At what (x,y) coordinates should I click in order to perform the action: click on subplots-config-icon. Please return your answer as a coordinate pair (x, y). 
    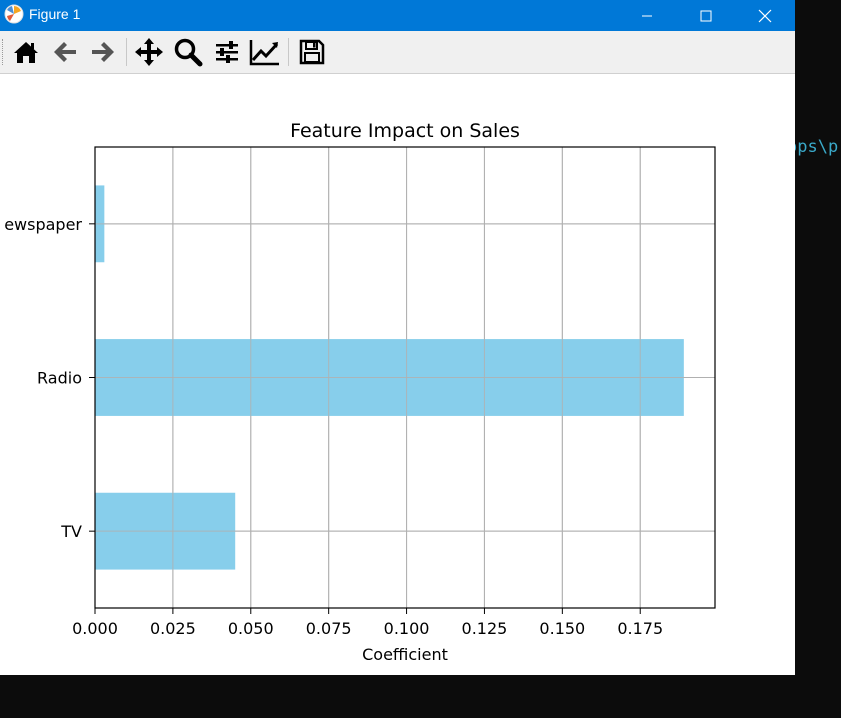
    Looking at the image, I should click on (227, 52).